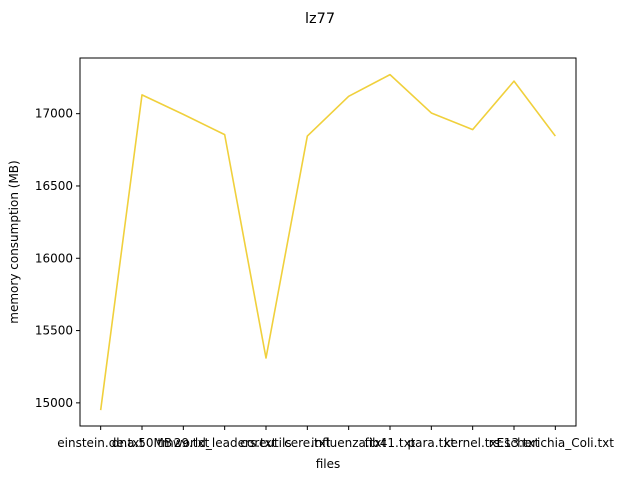 This screenshot has height=480, width=640. What do you see at coordinates (14, 241) in the screenshot?
I see `y-axis-label: memory consumption (MB)` at bounding box center [14, 241].